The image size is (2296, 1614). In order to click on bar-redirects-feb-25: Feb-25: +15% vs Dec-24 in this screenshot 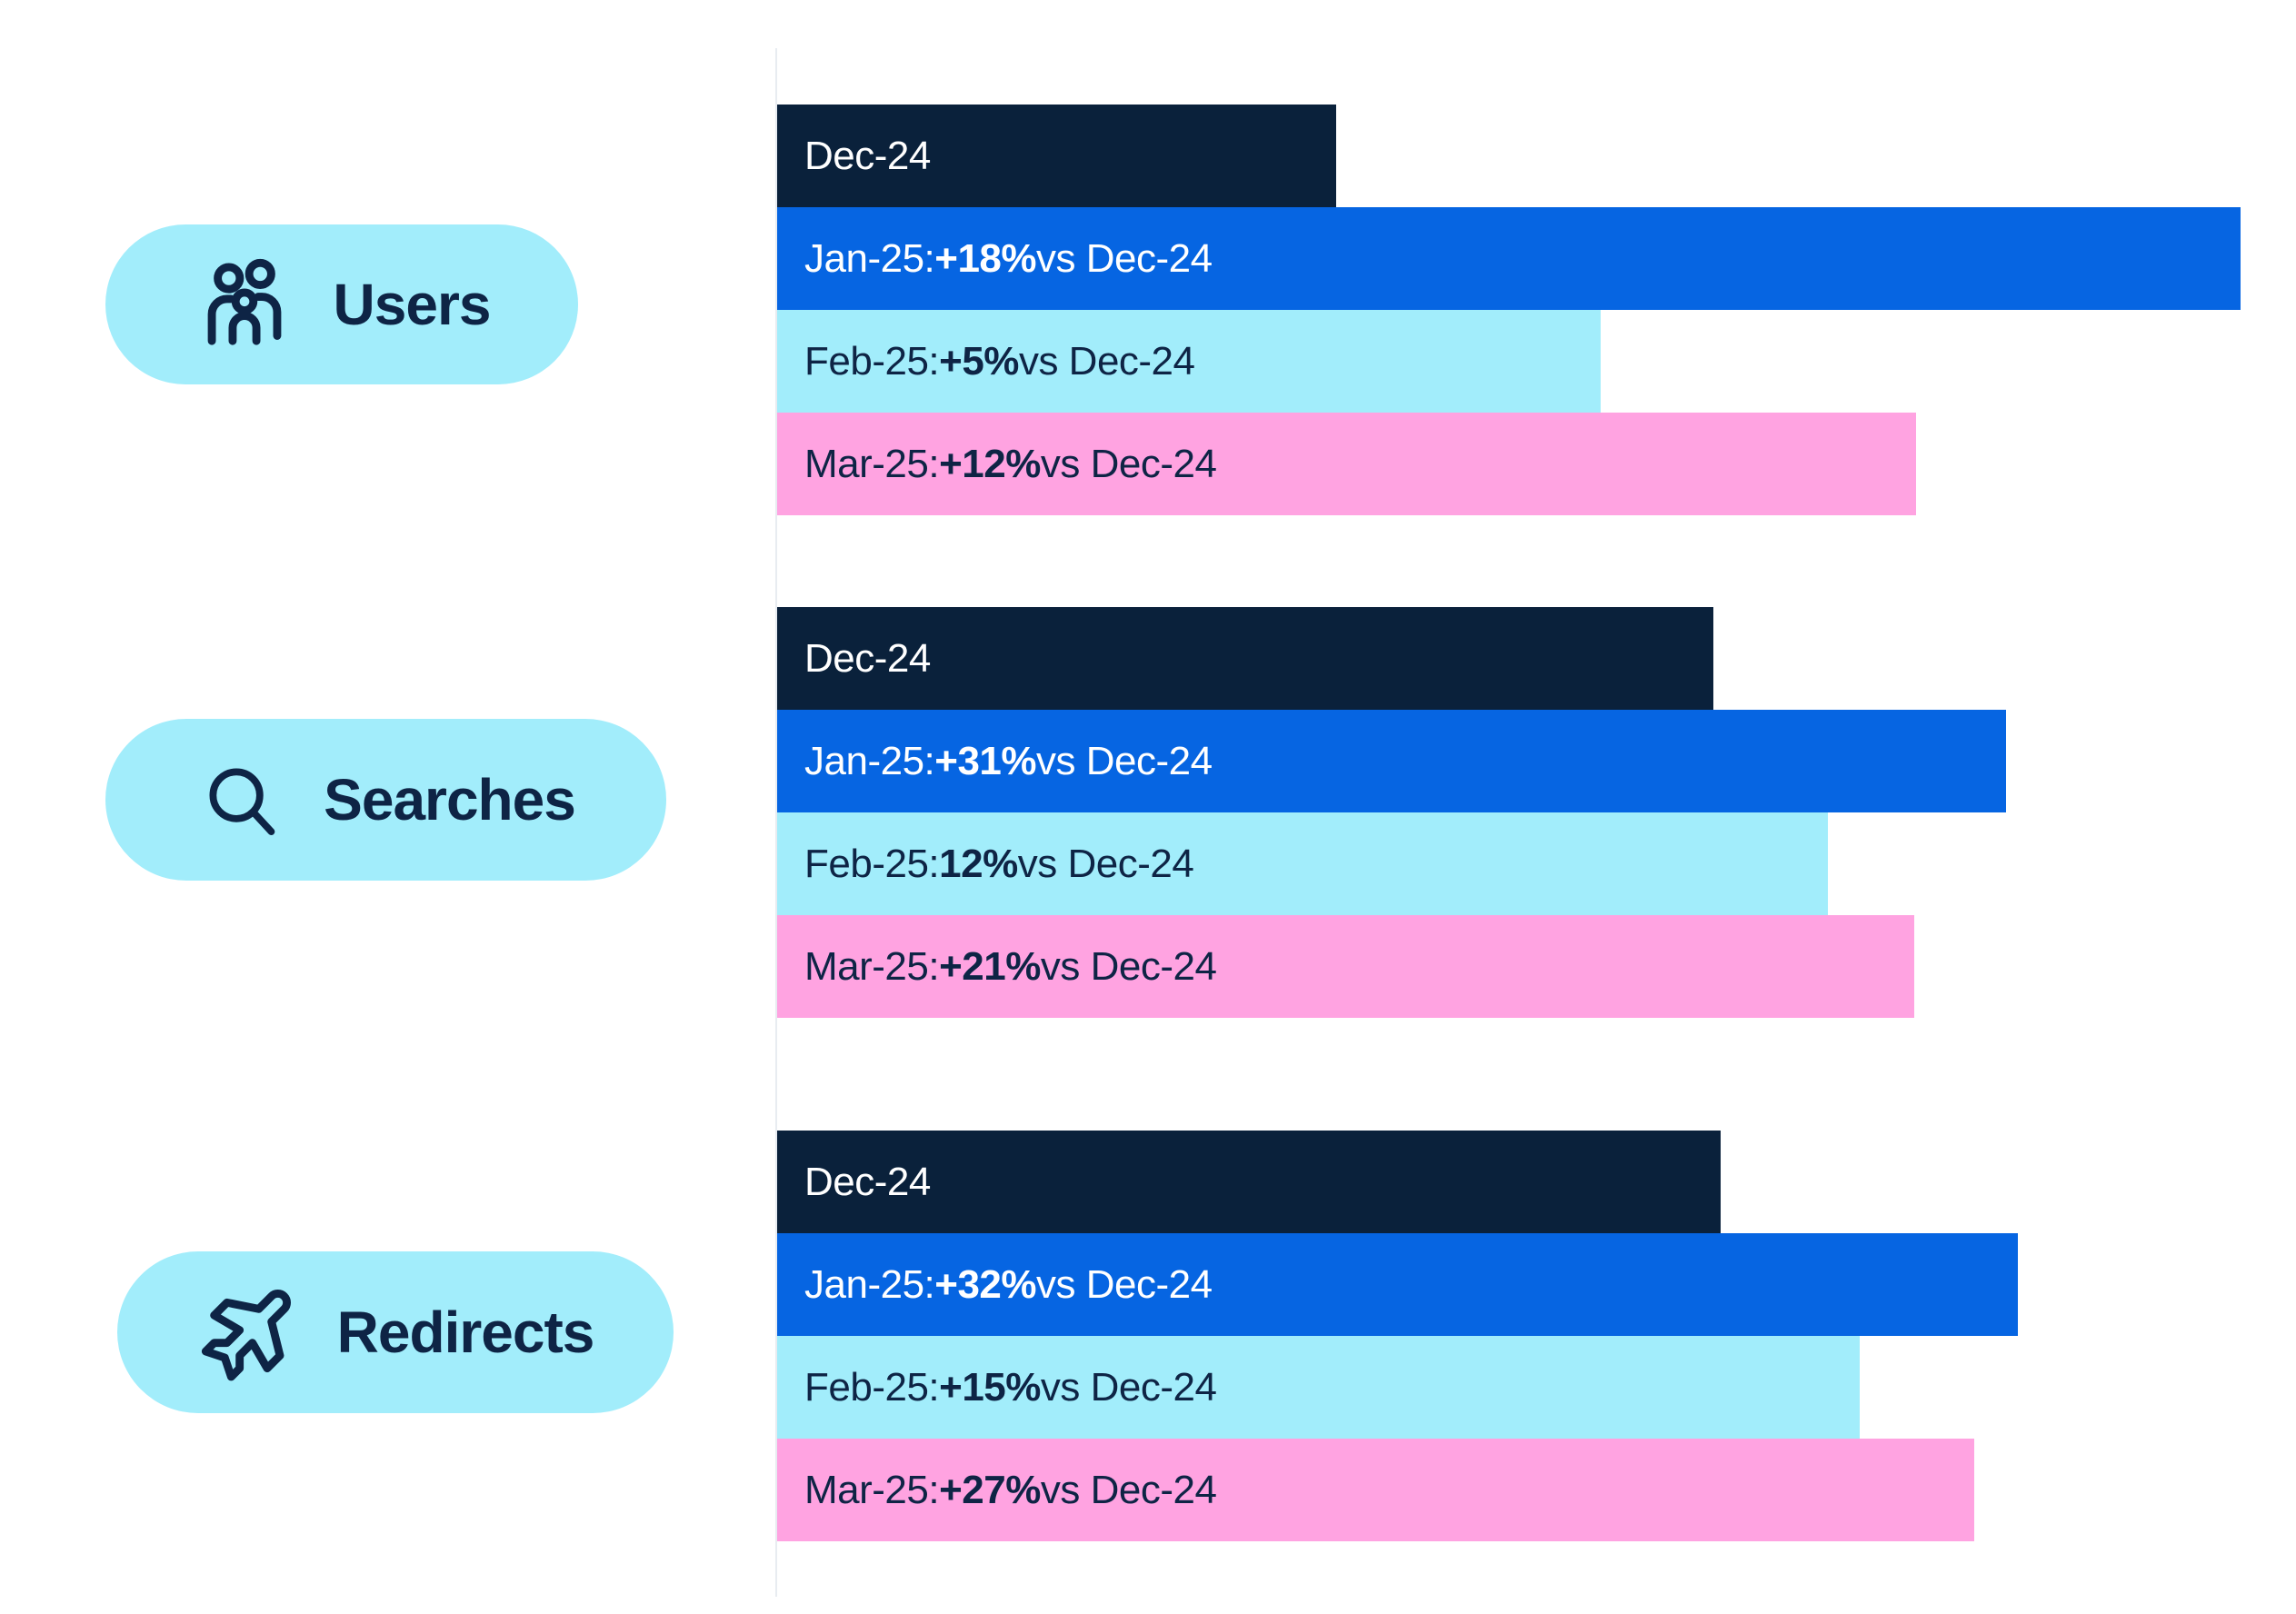, I will do `click(1318, 1387)`.